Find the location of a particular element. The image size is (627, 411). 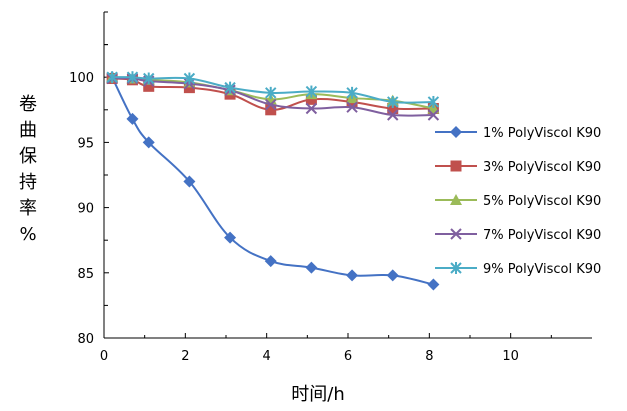

y-tick-label: 100 is located at coordinates (81, 78).